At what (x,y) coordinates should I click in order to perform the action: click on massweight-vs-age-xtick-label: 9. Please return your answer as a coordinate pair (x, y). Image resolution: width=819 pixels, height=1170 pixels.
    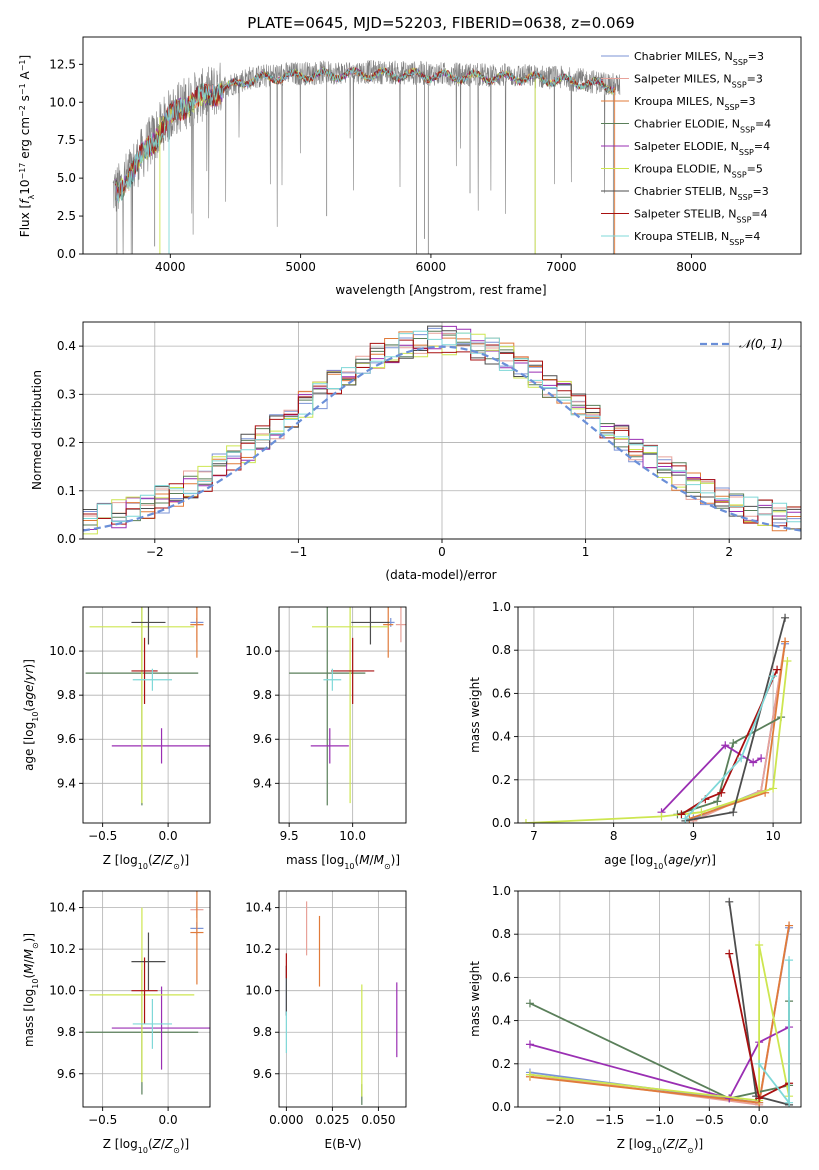
    Looking at the image, I should click on (694, 836).